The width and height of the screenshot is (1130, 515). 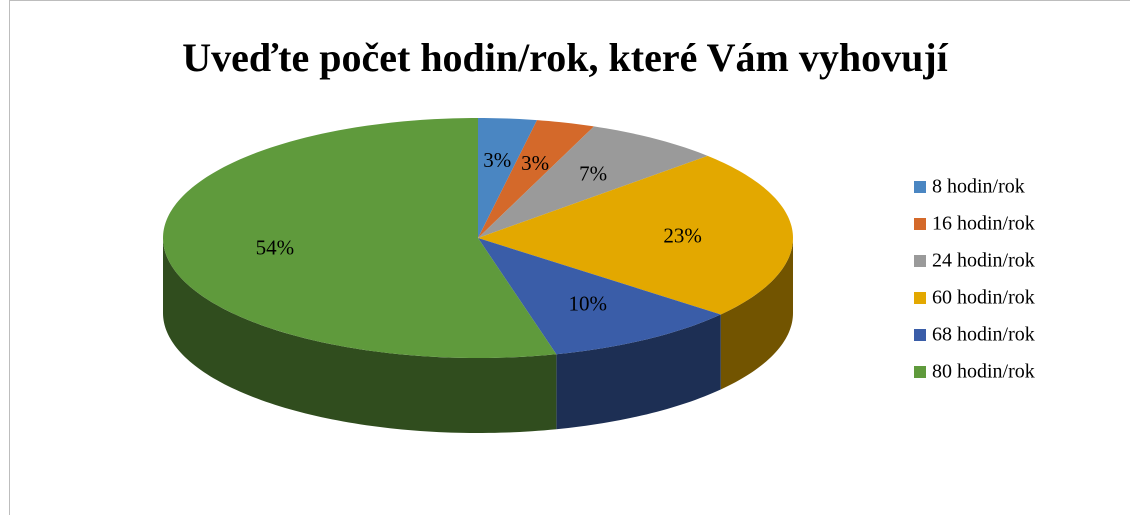 I want to click on legend-label: 80 hodin/rok, so click(x=983, y=372).